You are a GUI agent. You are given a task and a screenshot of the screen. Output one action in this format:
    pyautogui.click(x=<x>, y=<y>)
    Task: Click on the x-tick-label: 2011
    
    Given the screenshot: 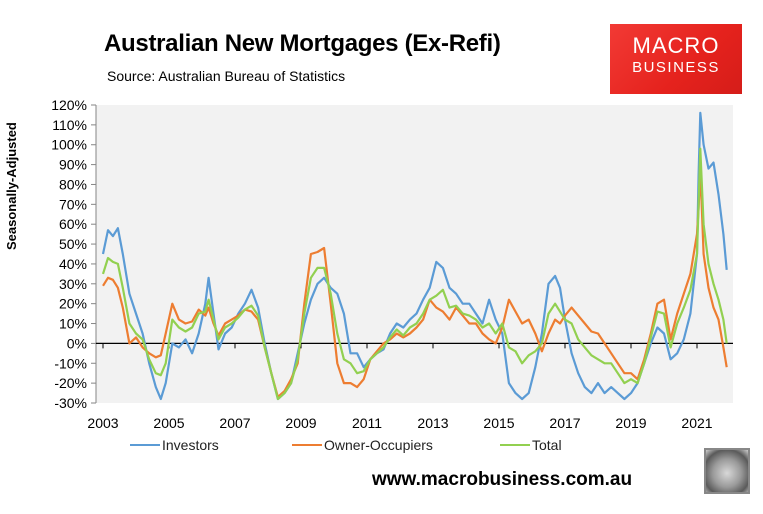 What is the action you would take?
    pyautogui.click(x=367, y=423)
    